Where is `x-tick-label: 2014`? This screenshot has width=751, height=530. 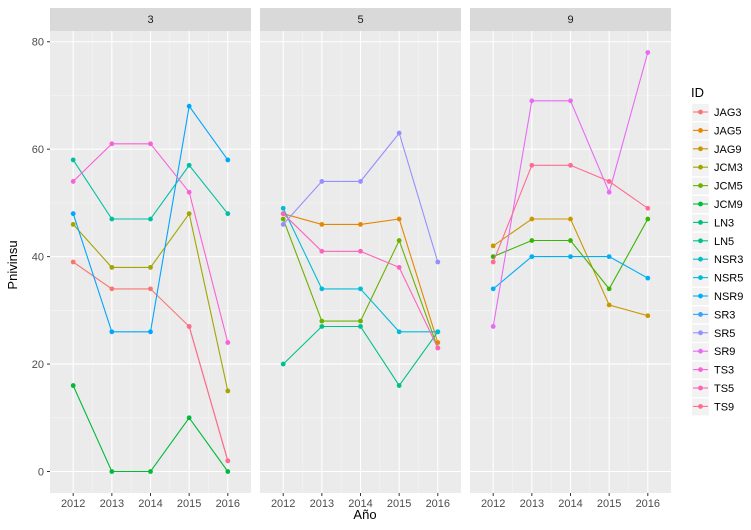
x-tick-label: 2014 is located at coordinates (570, 504).